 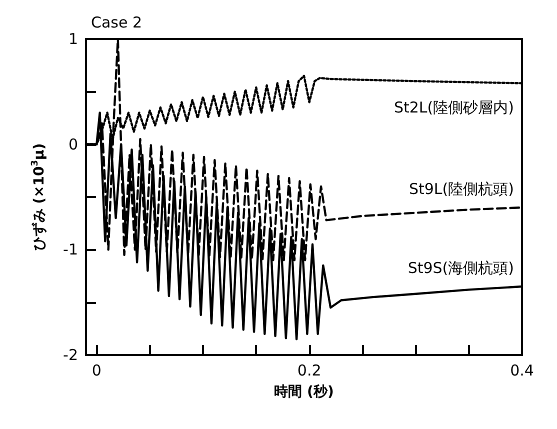 What do you see at coordinates (304, 392) in the screenshot?
I see `x-axis-title: 時間 (秒)` at bounding box center [304, 392].